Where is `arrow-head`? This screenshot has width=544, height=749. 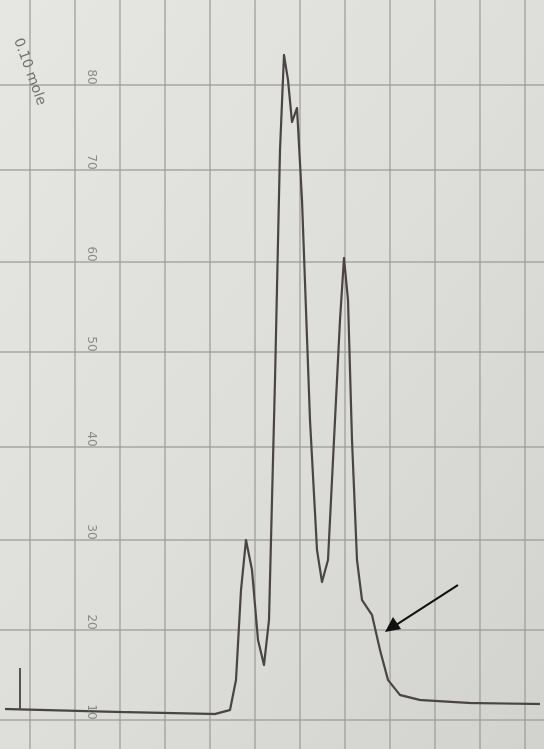 arrow-head is located at coordinates (393, 624).